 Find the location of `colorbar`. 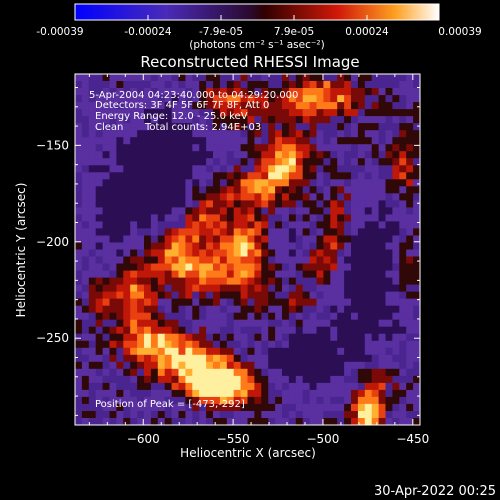

colorbar is located at coordinates (257, 12).